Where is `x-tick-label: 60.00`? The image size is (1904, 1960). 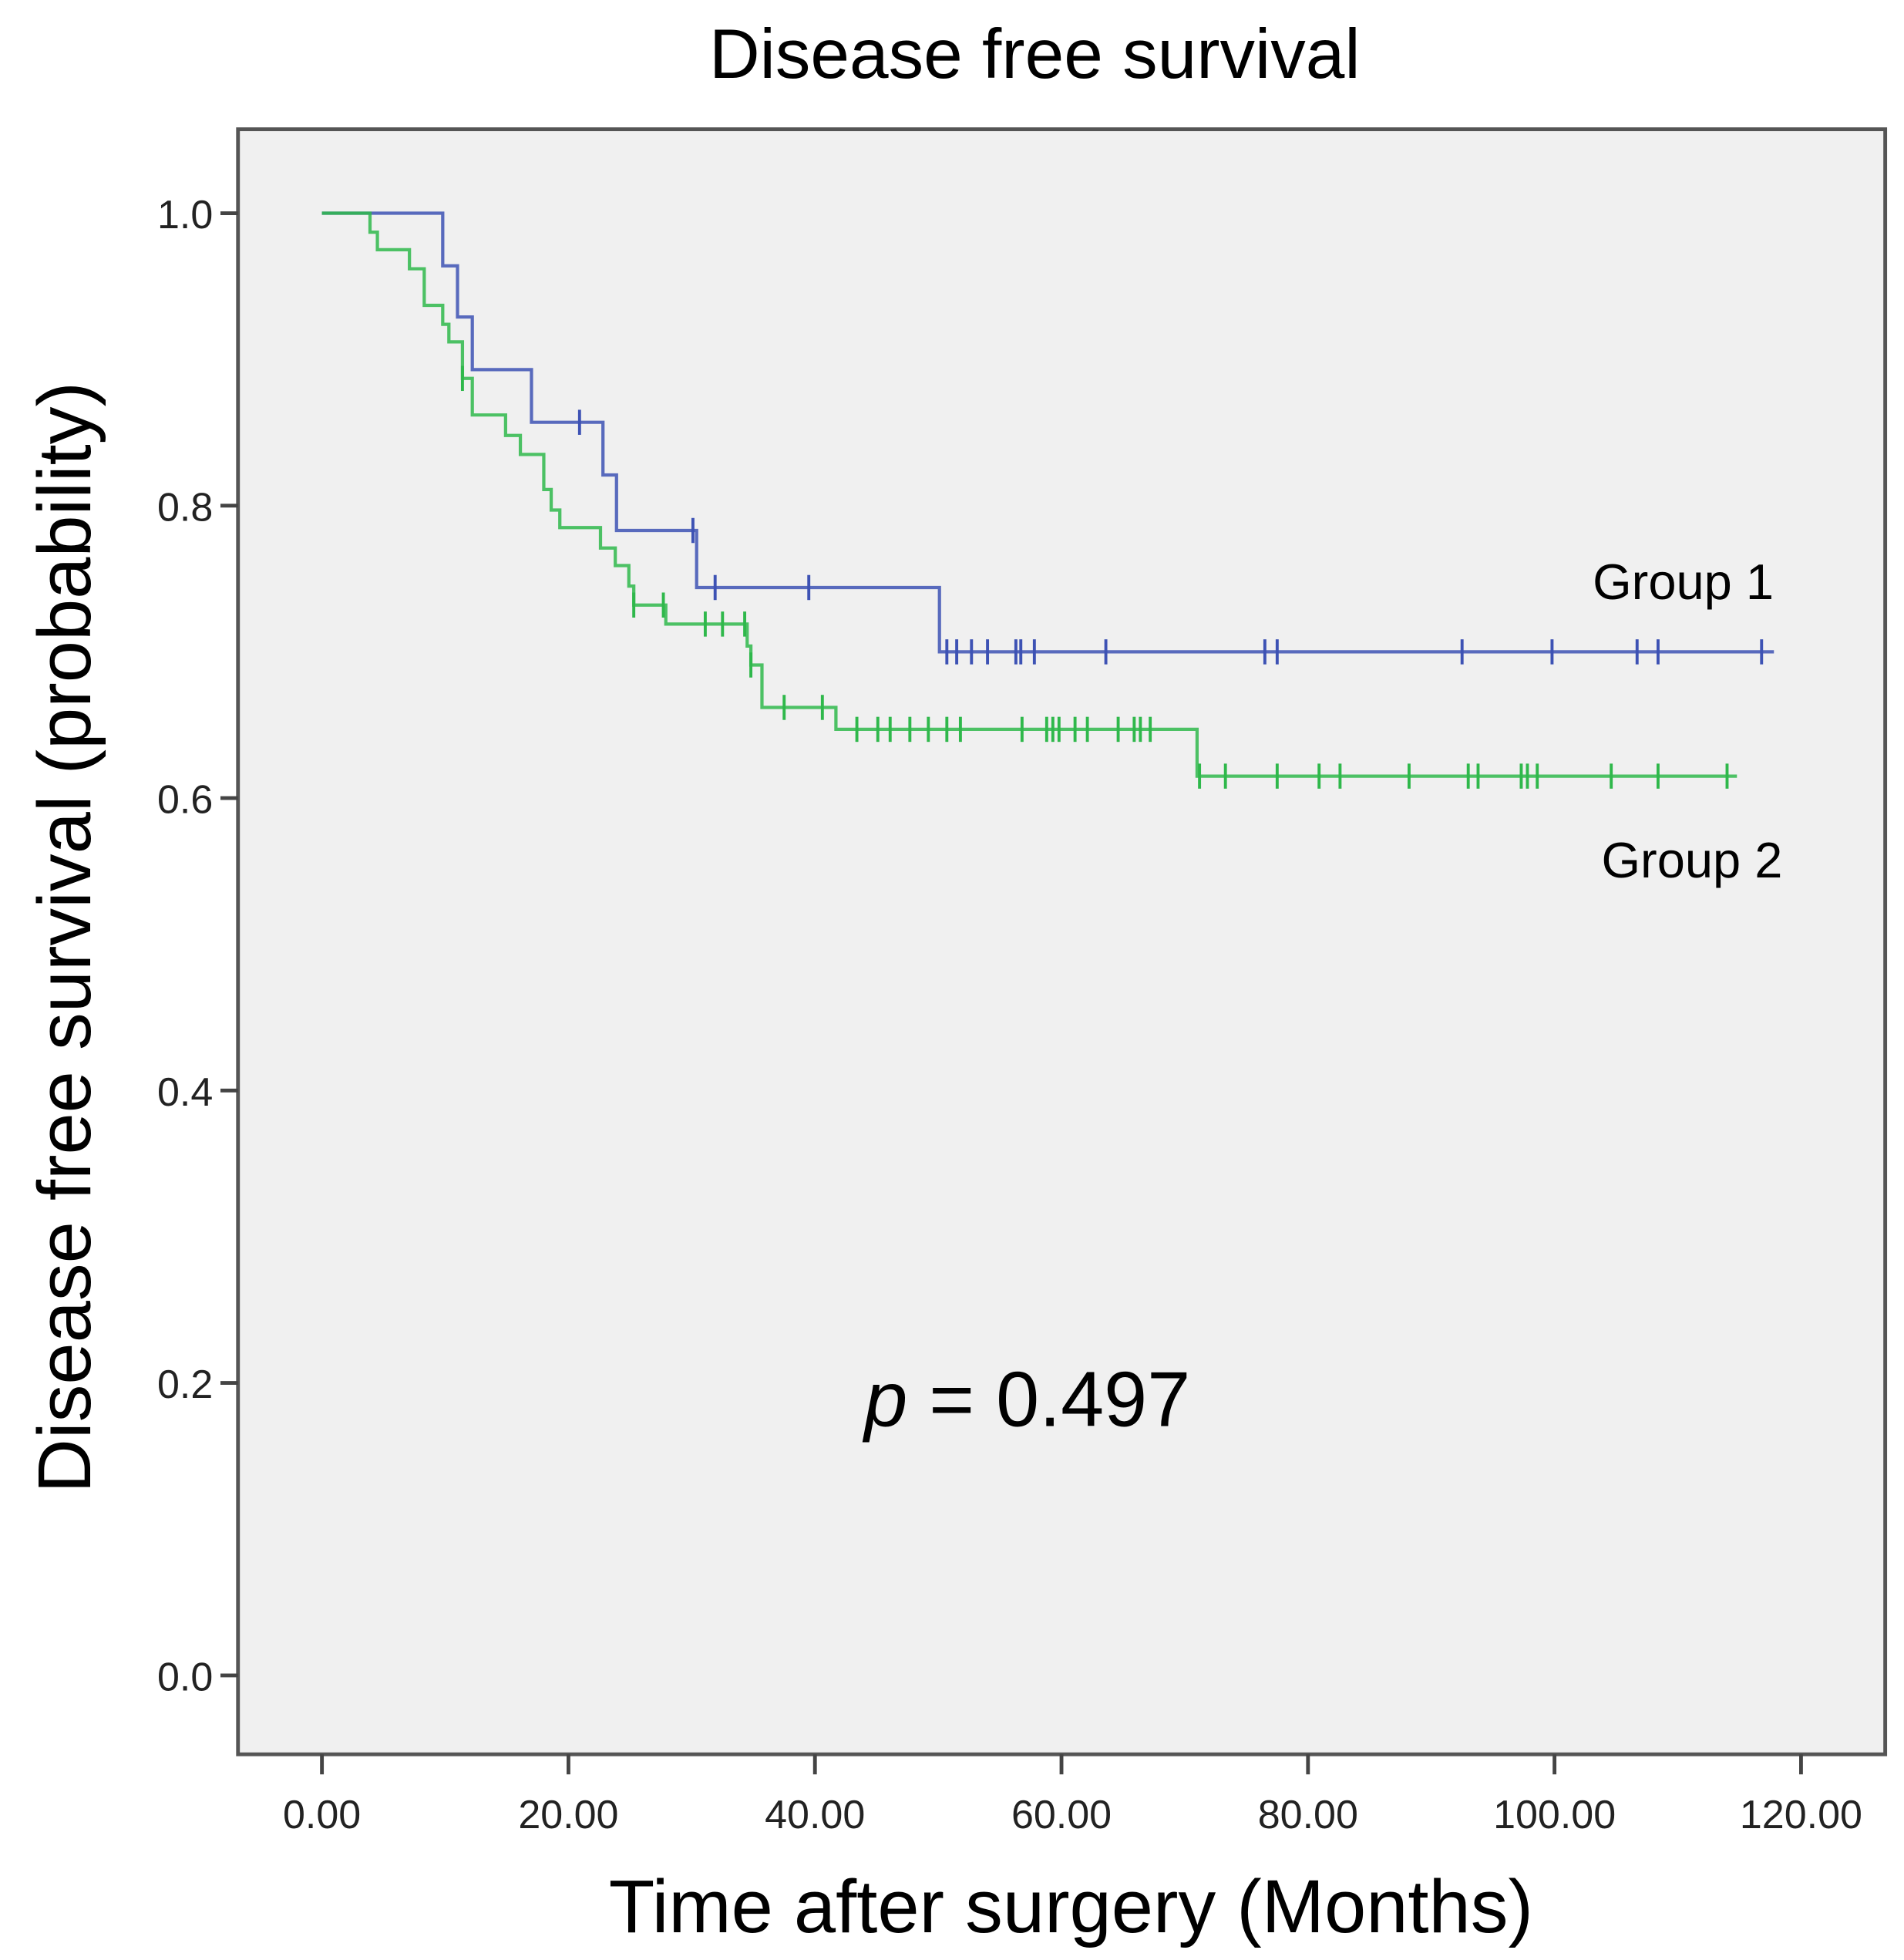 x-tick-label: 60.00 is located at coordinates (1061, 1815).